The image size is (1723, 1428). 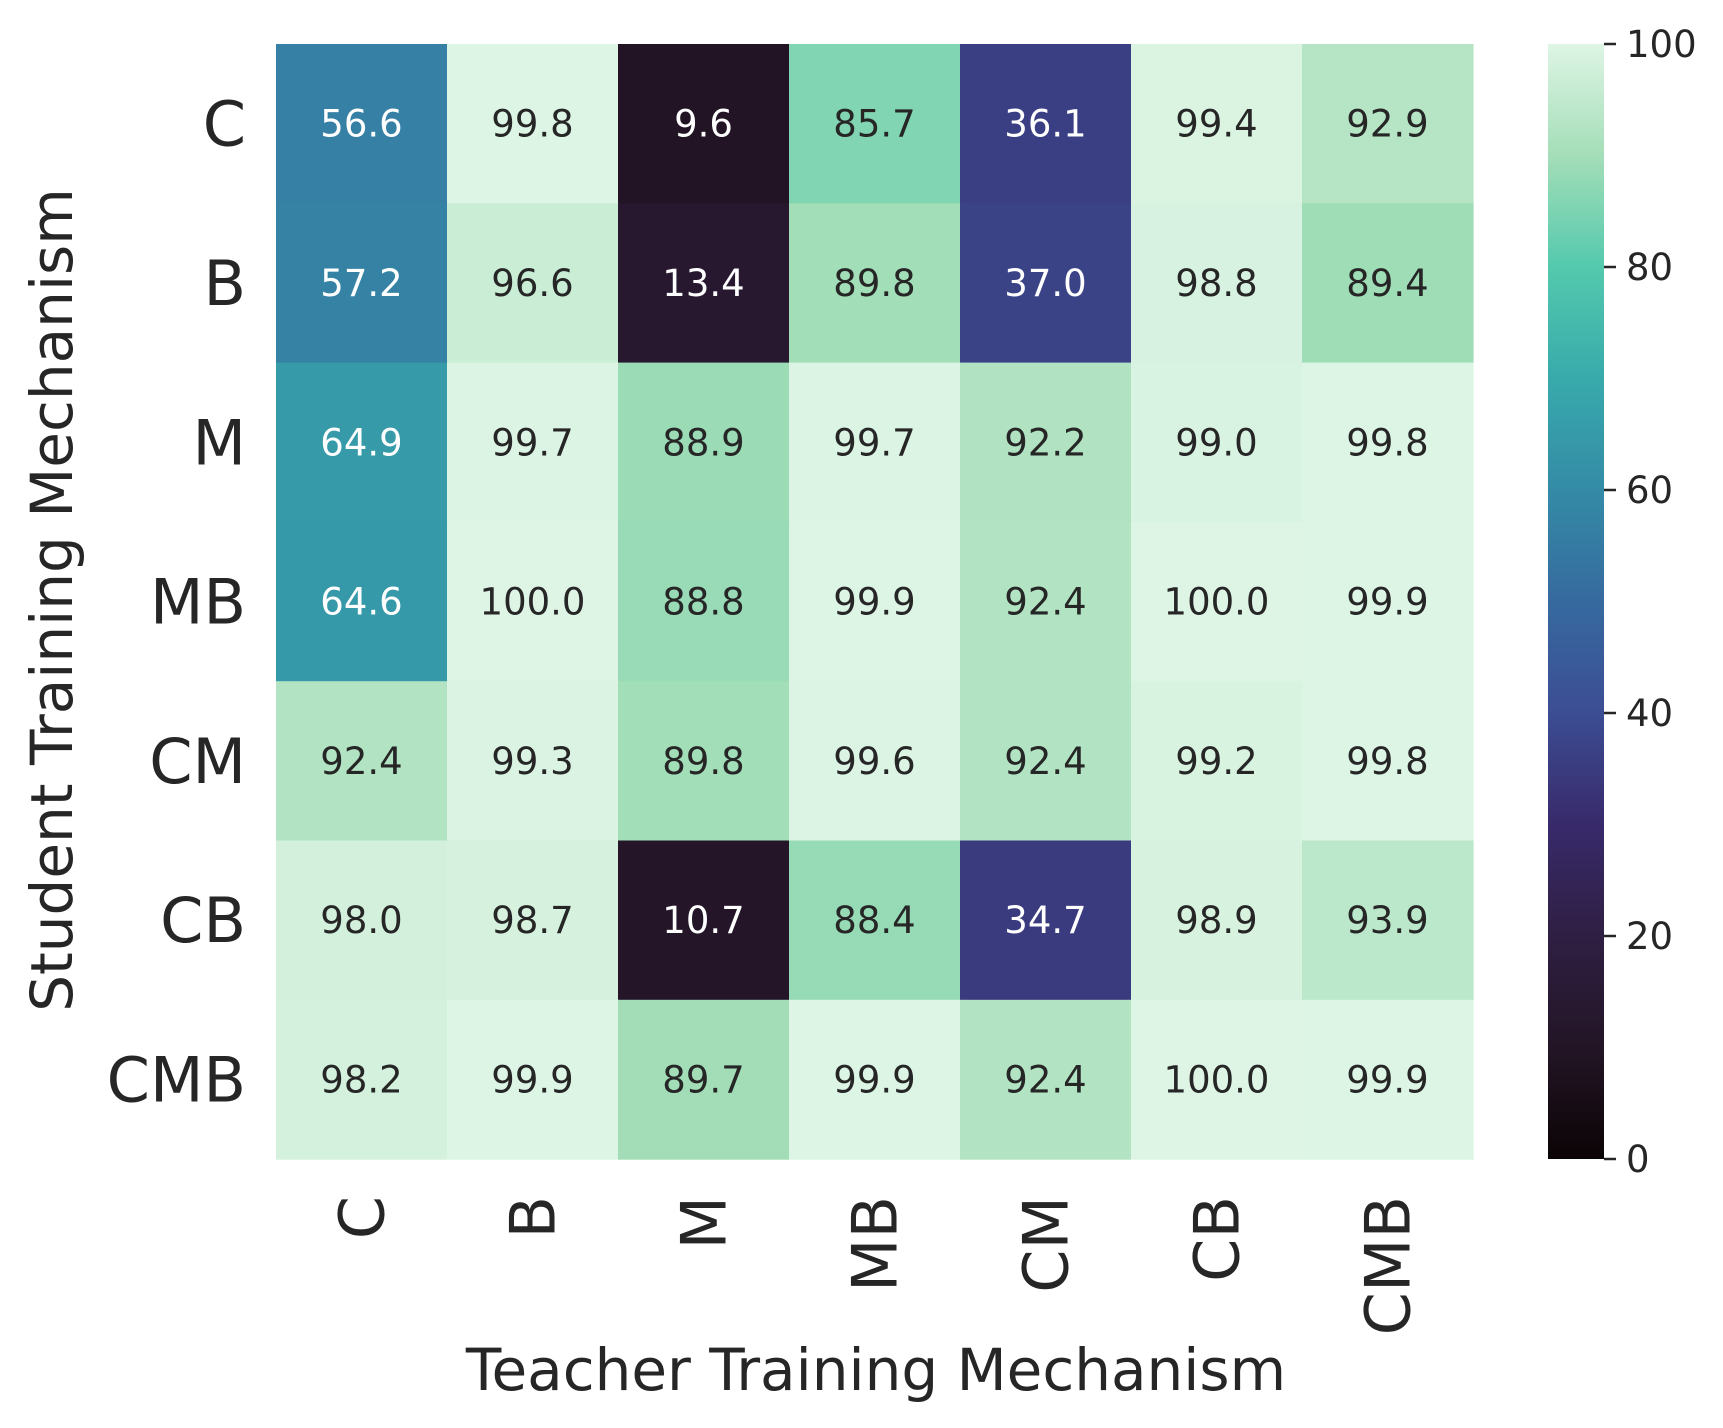 I want to click on cell-value-label-r1-c4: 37.0, so click(x=1045, y=283).